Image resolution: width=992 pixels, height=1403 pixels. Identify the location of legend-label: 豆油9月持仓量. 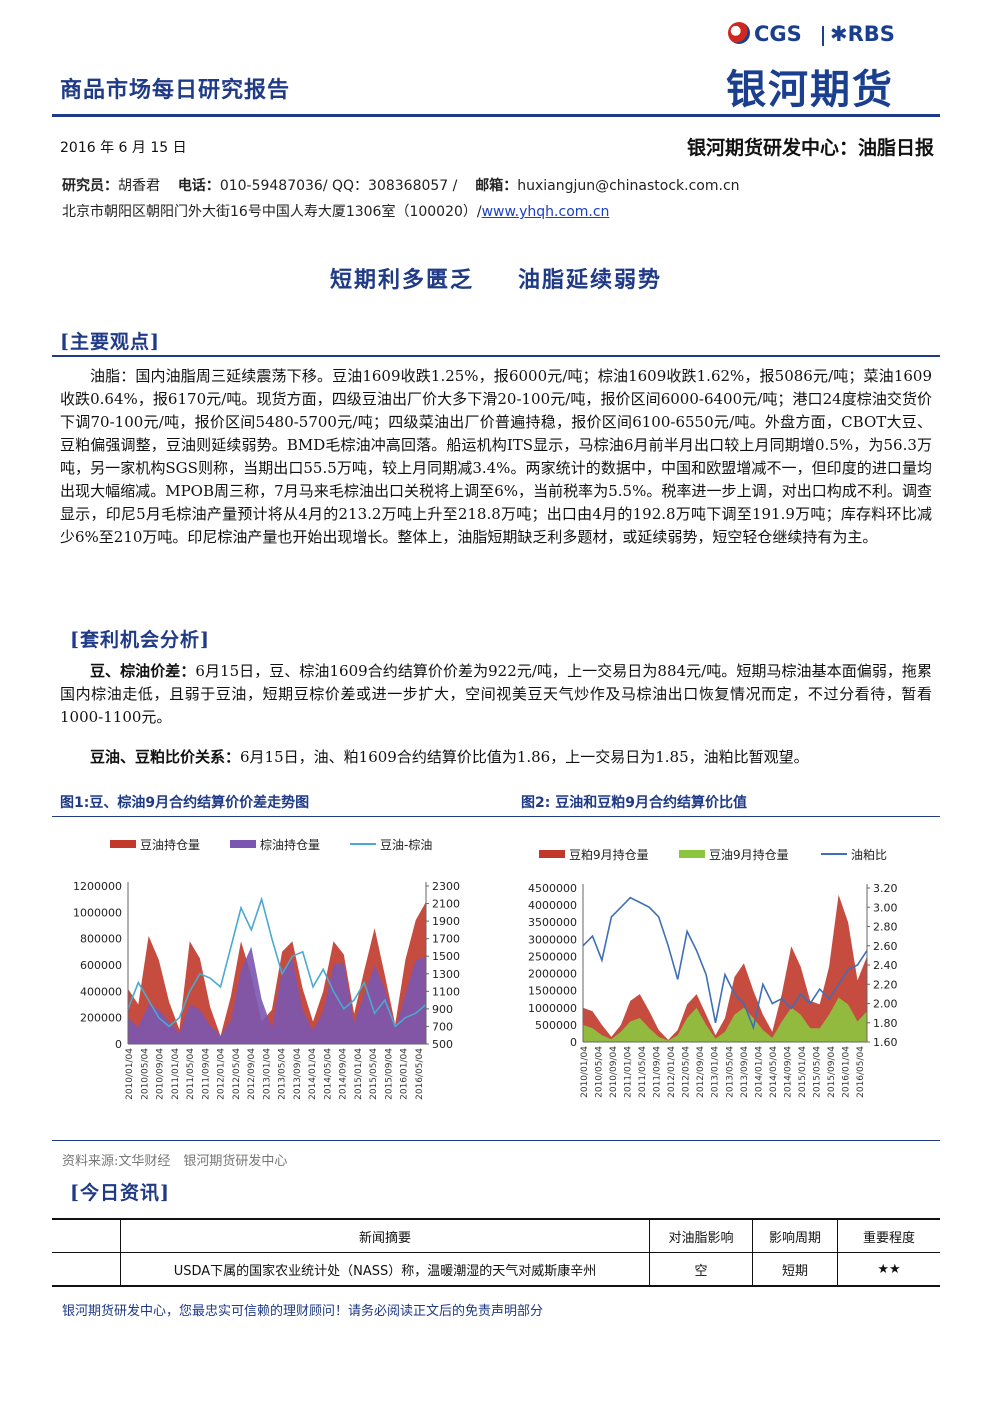
(749, 854).